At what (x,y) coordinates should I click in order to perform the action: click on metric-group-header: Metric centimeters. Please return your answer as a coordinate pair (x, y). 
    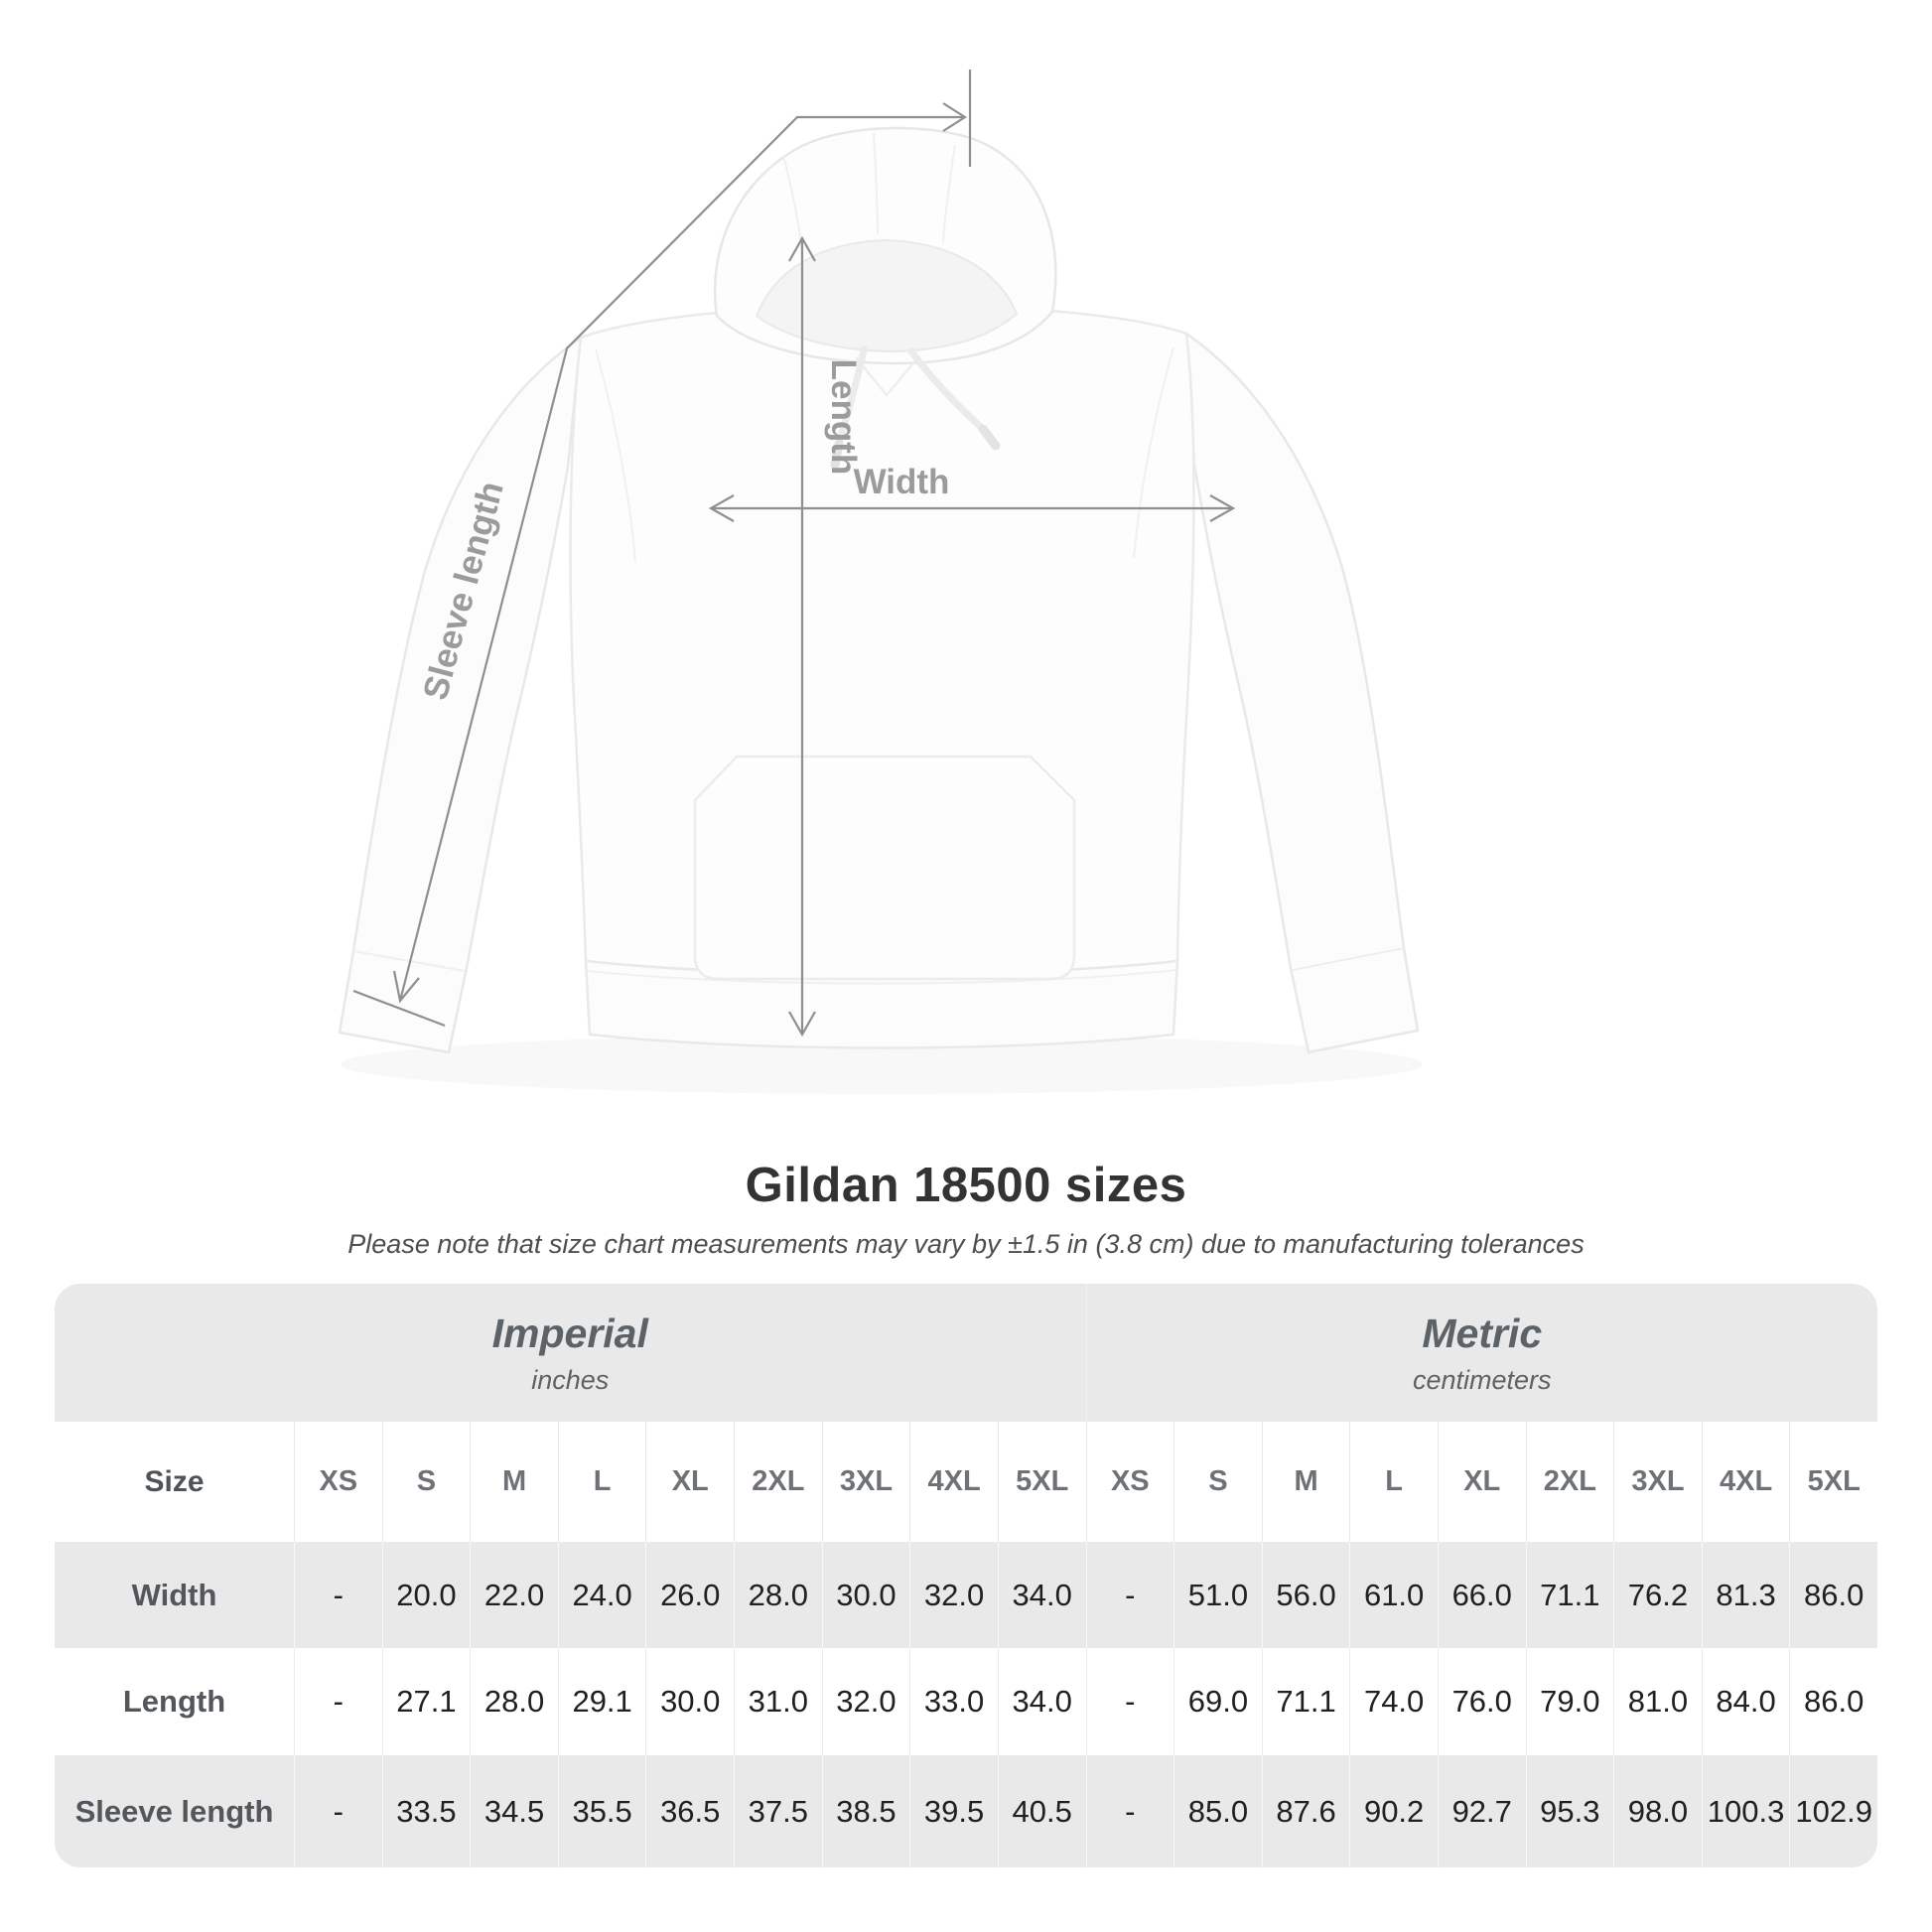
    Looking at the image, I should click on (1481, 1353).